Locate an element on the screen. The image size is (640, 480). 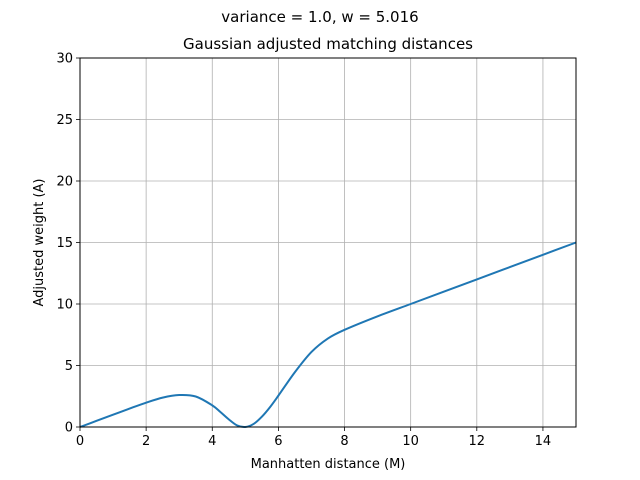
x-tick-label: 6 is located at coordinates (278, 441).